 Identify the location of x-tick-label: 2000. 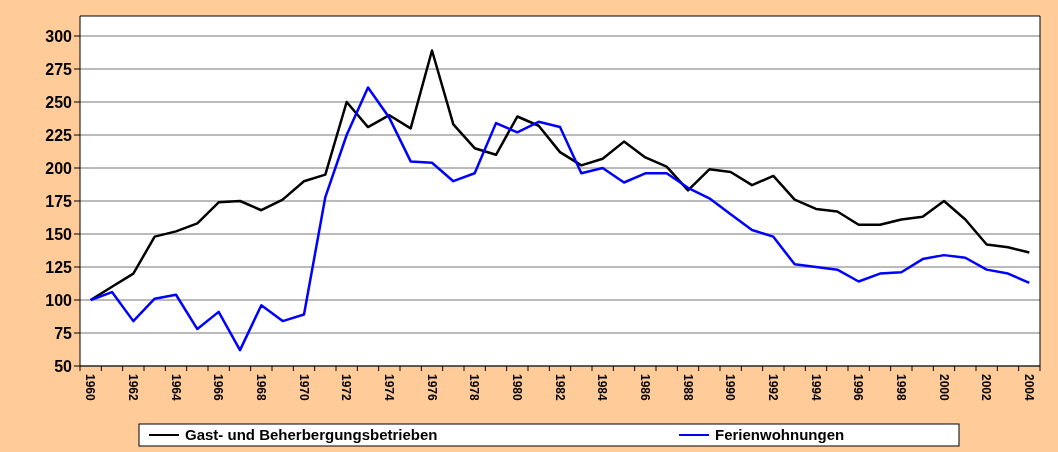
(943, 388).